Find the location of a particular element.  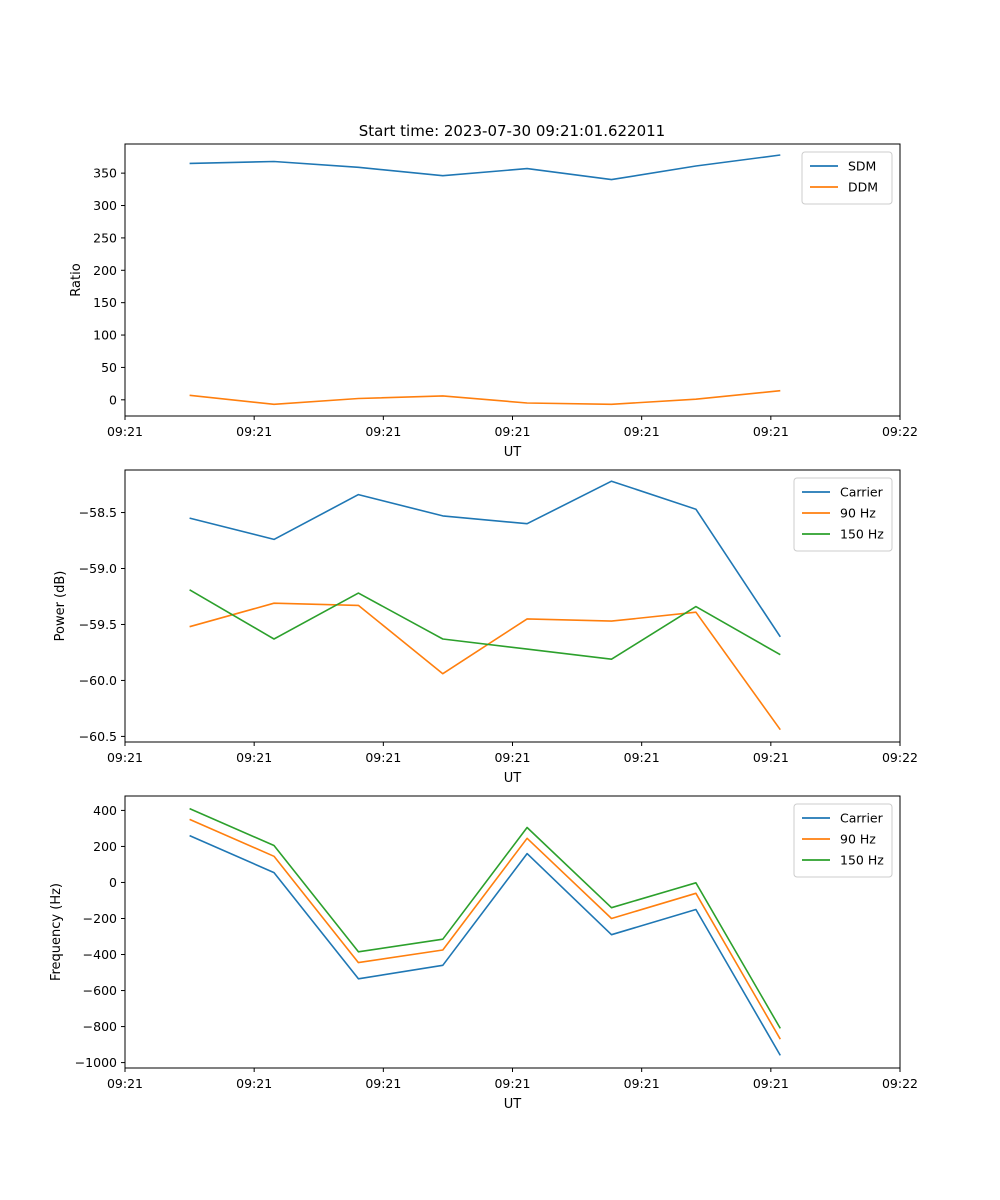

y-tick-label: 250 is located at coordinates (105, 237).